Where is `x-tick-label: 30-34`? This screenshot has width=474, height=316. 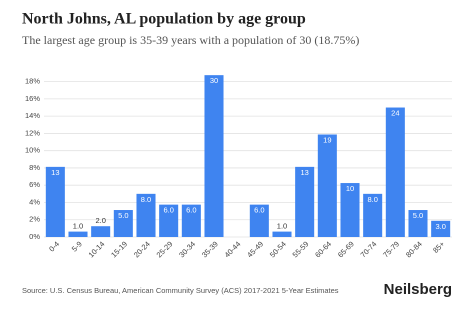 x-tick-label: 30-34 is located at coordinates (187, 249).